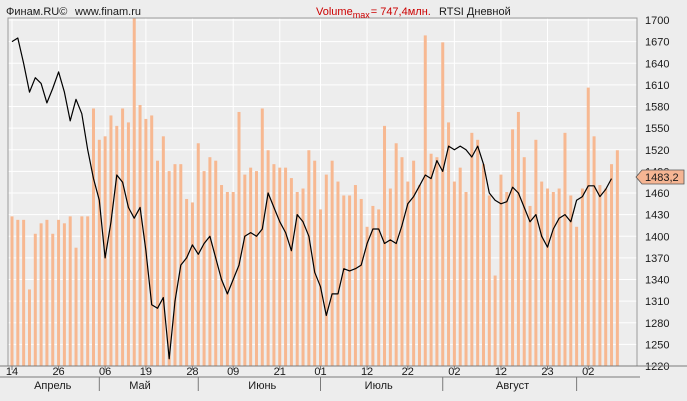 This screenshot has width=687, height=401. Describe the element at coordinates (334, 12) in the screenshot. I see `volume-prefix: Volume` at that location.